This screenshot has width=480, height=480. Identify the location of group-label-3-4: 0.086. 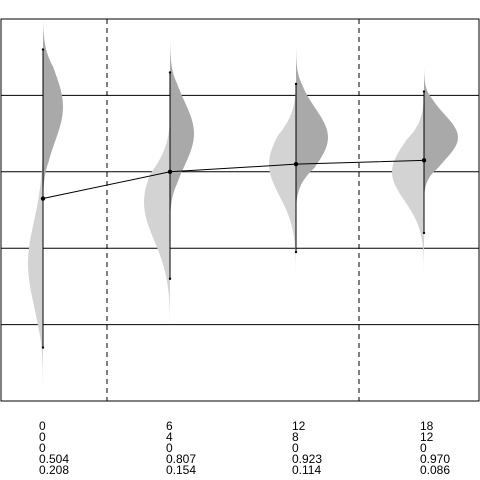
(435, 470).